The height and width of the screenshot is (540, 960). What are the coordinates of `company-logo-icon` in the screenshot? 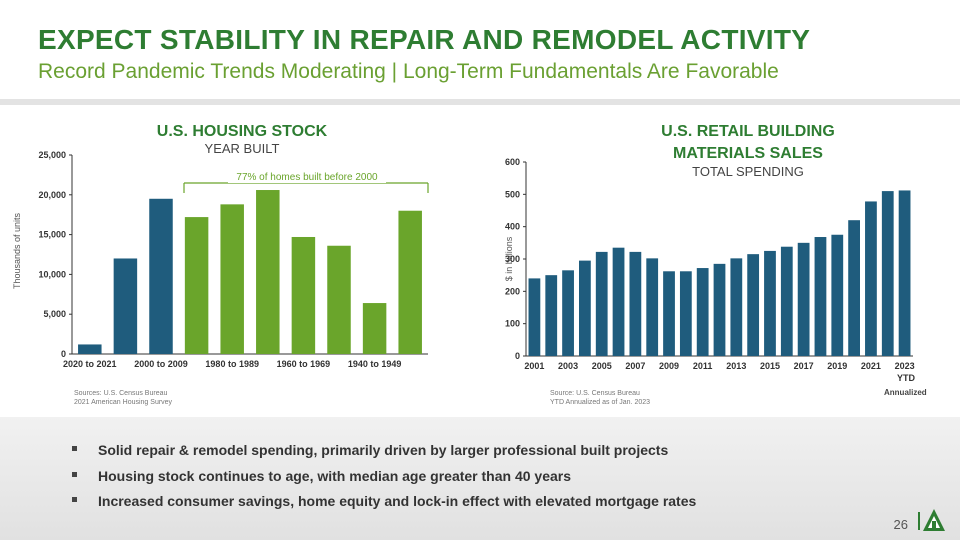 It's located at (934, 520).